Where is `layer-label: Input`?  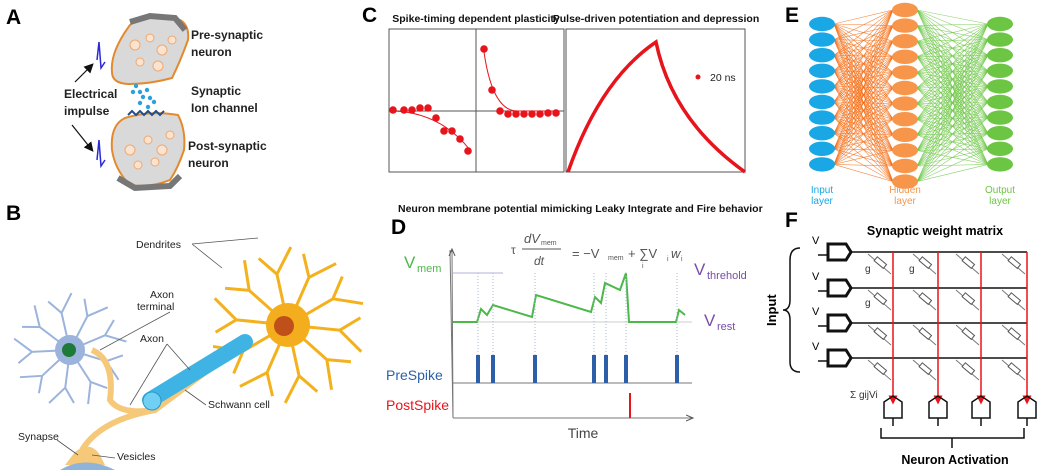 layer-label: Input is located at coordinates (822, 190).